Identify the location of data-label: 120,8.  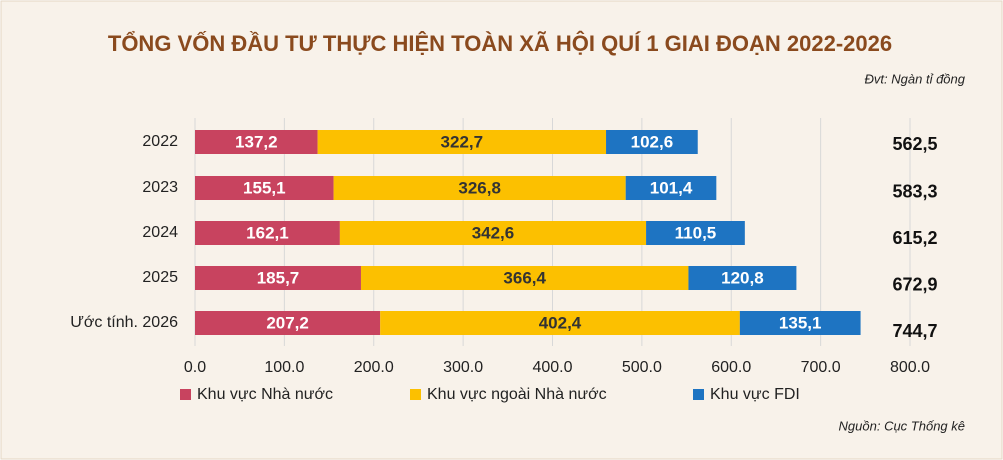
(742, 277).